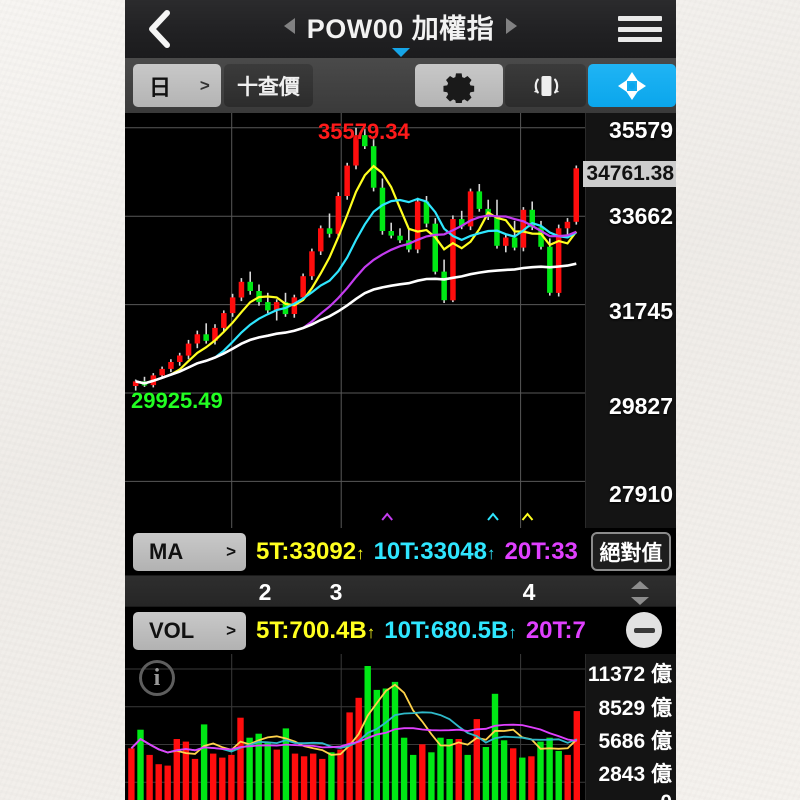 The width and height of the screenshot is (800, 800). I want to click on price-axis-tick: 31745, so click(641, 311).